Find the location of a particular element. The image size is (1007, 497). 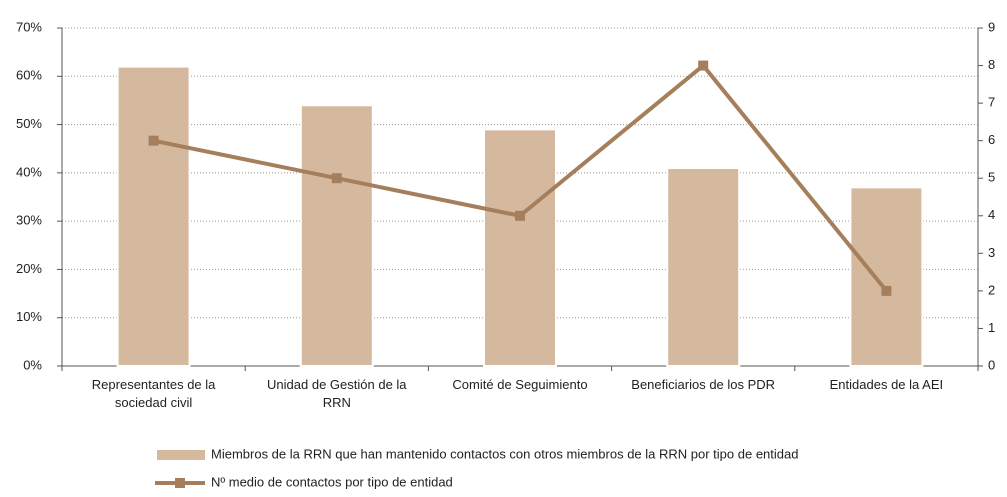

x-tick-label: Unidad de Gestión de la RRN is located at coordinates (337, 393).